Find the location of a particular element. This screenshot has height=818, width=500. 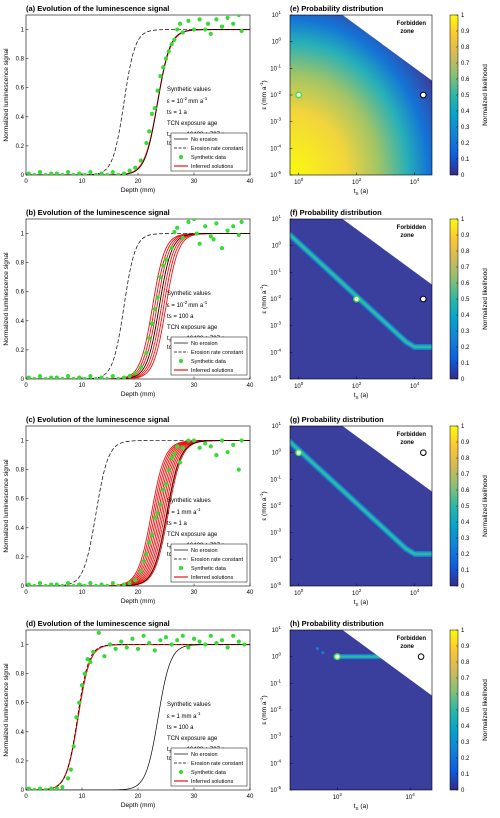

synthetic-true-marker is located at coordinates (299, 453).